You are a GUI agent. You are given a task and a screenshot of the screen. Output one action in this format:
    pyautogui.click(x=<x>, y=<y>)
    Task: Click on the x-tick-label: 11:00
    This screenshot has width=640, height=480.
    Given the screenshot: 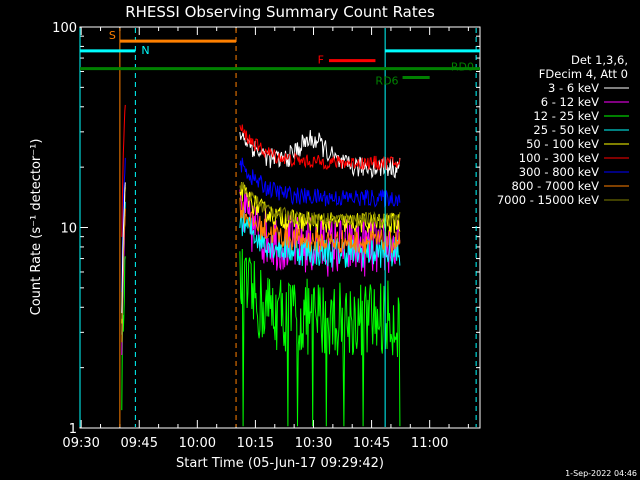 What is the action you would take?
    pyautogui.click(x=429, y=443)
    